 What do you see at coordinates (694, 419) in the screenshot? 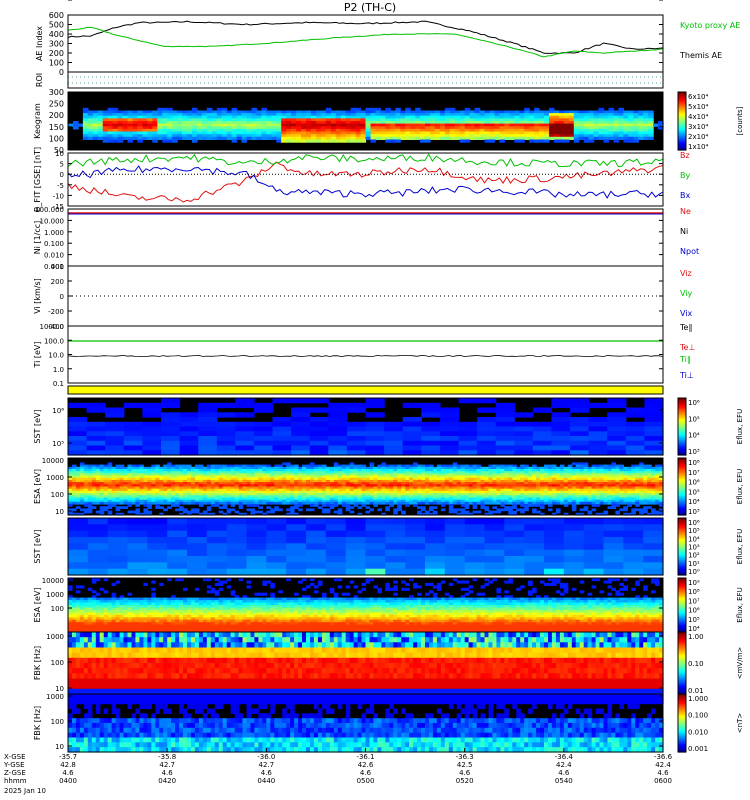
I see `sst-ion-colorbar-tick: 10⁵` at bounding box center [694, 419].